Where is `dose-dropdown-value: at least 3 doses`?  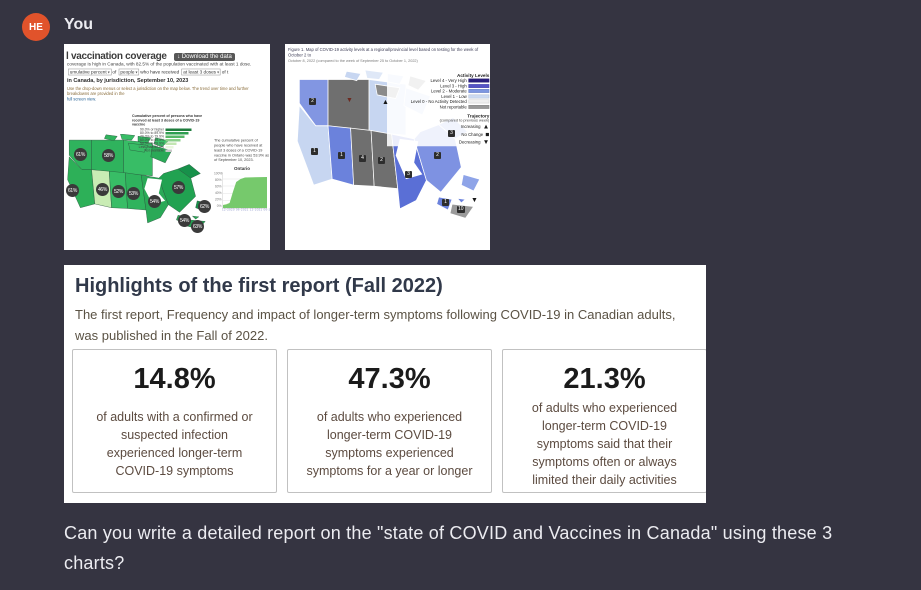 dose-dropdown-value: at least 3 doses is located at coordinates (200, 72).